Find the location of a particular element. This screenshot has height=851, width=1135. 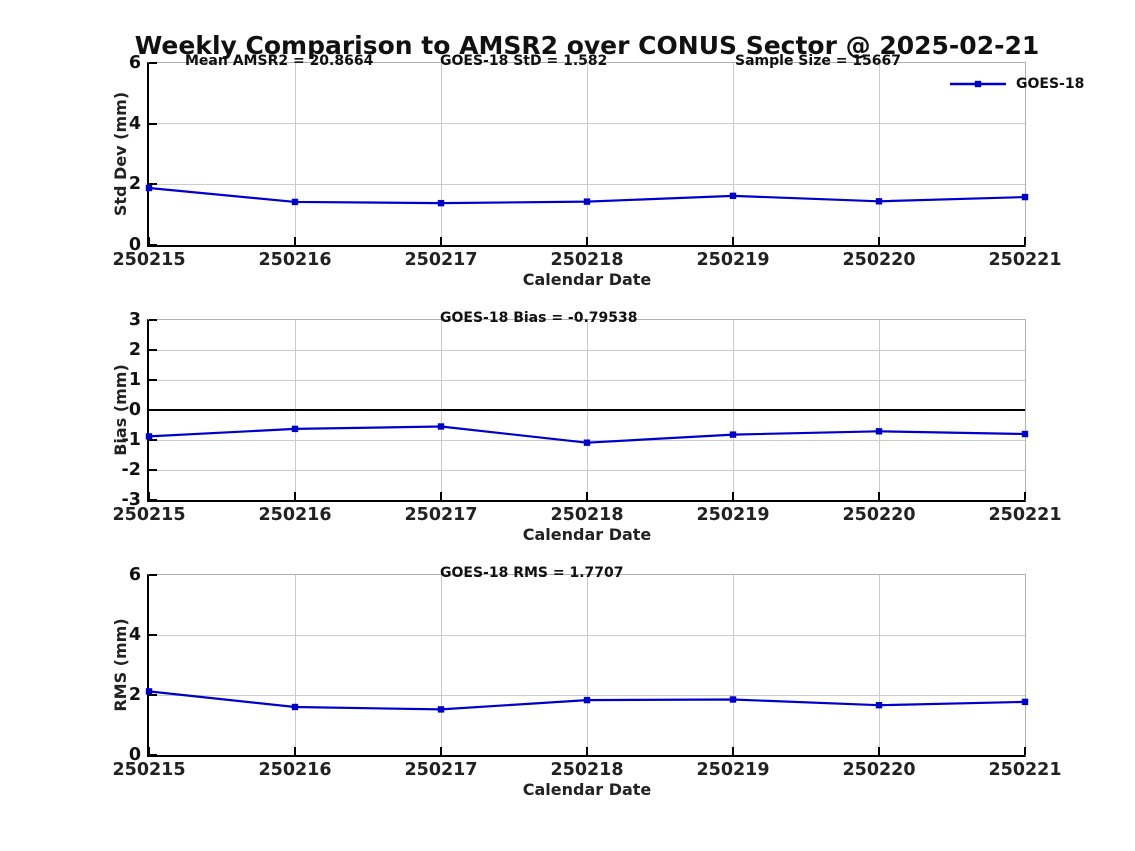

rms-y-axis-label: RMS (mm) is located at coordinates (120, 665).